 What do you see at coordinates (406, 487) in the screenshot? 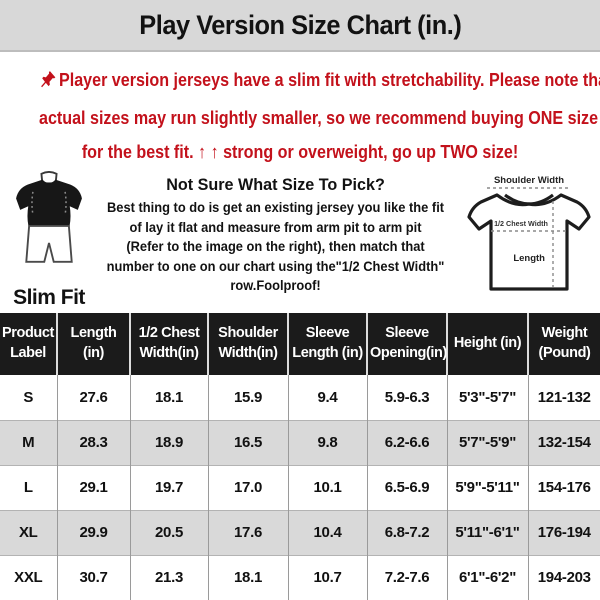
I see `table-cell: 6.5-6.9` at bounding box center [406, 487].